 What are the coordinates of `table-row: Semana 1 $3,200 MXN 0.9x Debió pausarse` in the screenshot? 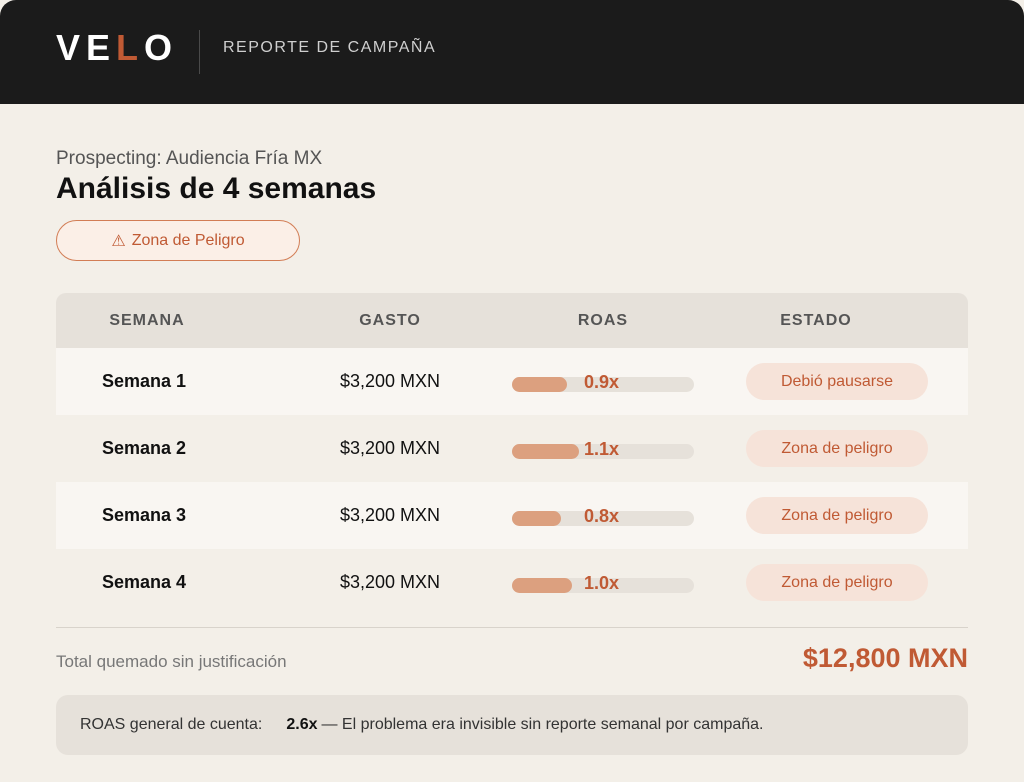 It's located at (512, 381).